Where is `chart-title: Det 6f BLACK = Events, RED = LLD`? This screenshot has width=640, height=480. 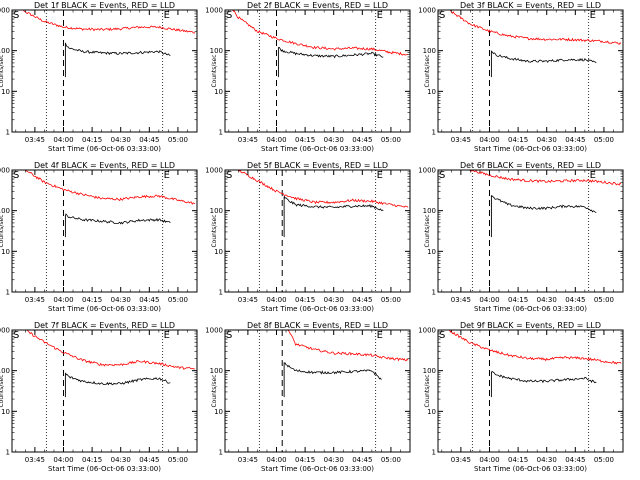
chart-title: Det 6f BLACK = Events, RED = LLD is located at coordinates (530, 165).